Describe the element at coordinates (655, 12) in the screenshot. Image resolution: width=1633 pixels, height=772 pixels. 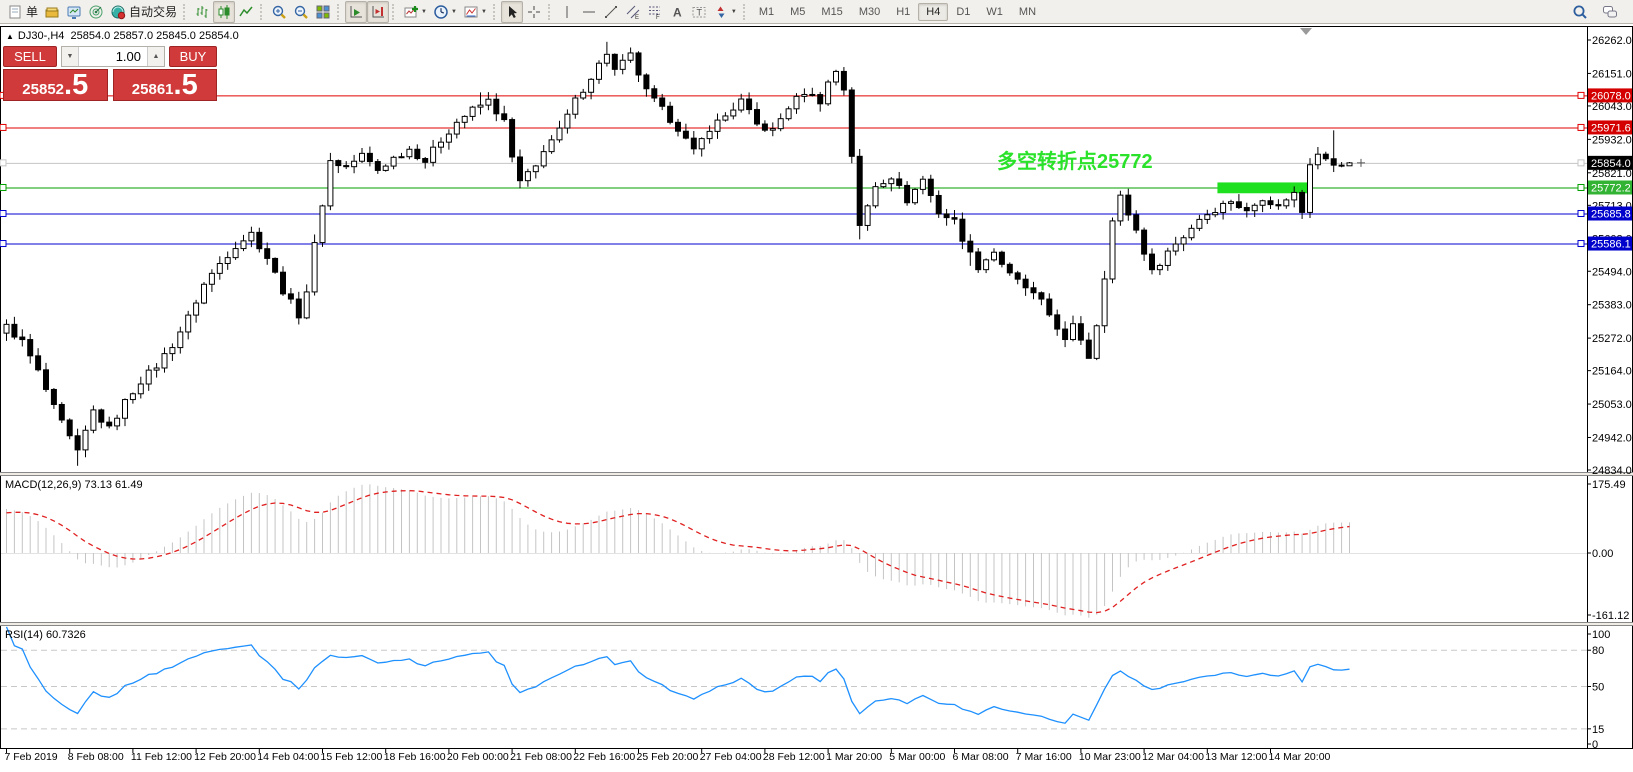
I see `fibonacci-button: F` at that location.